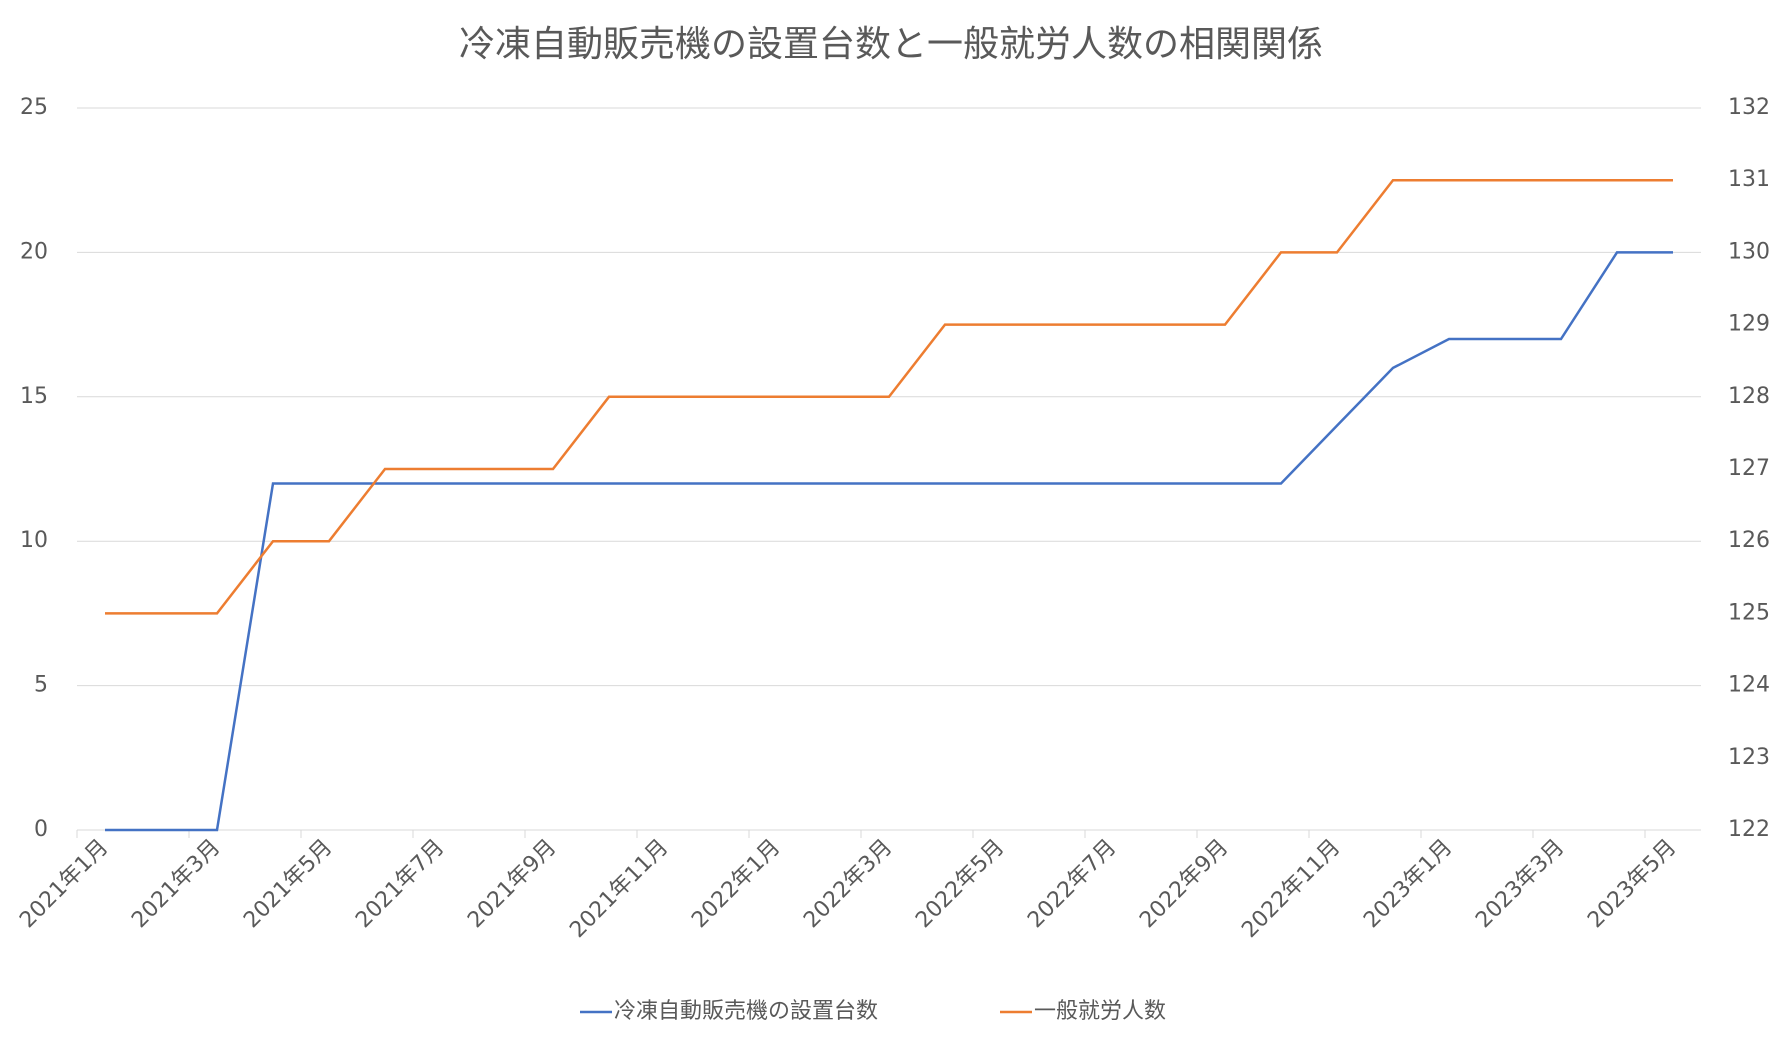  What do you see at coordinates (1749, 179) in the screenshot?
I see `y2-tick-label: 131` at bounding box center [1749, 179].